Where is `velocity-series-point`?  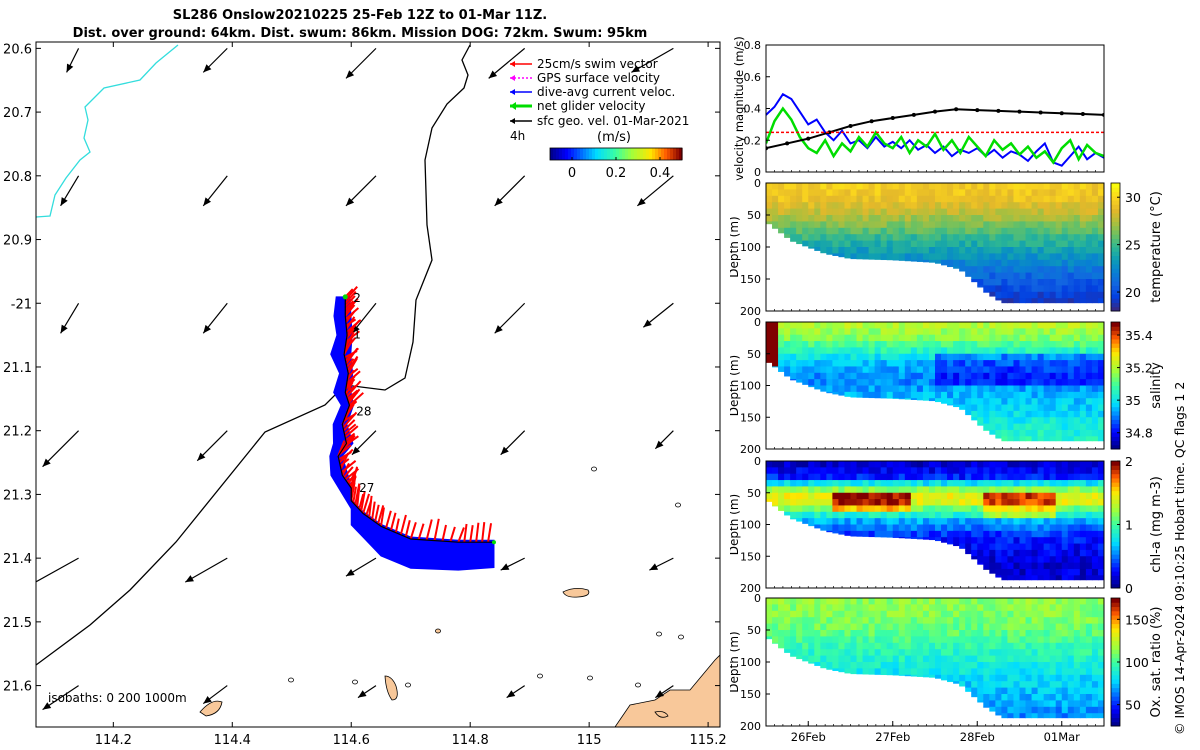 velocity-series-point is located at coordinates (787, 143).